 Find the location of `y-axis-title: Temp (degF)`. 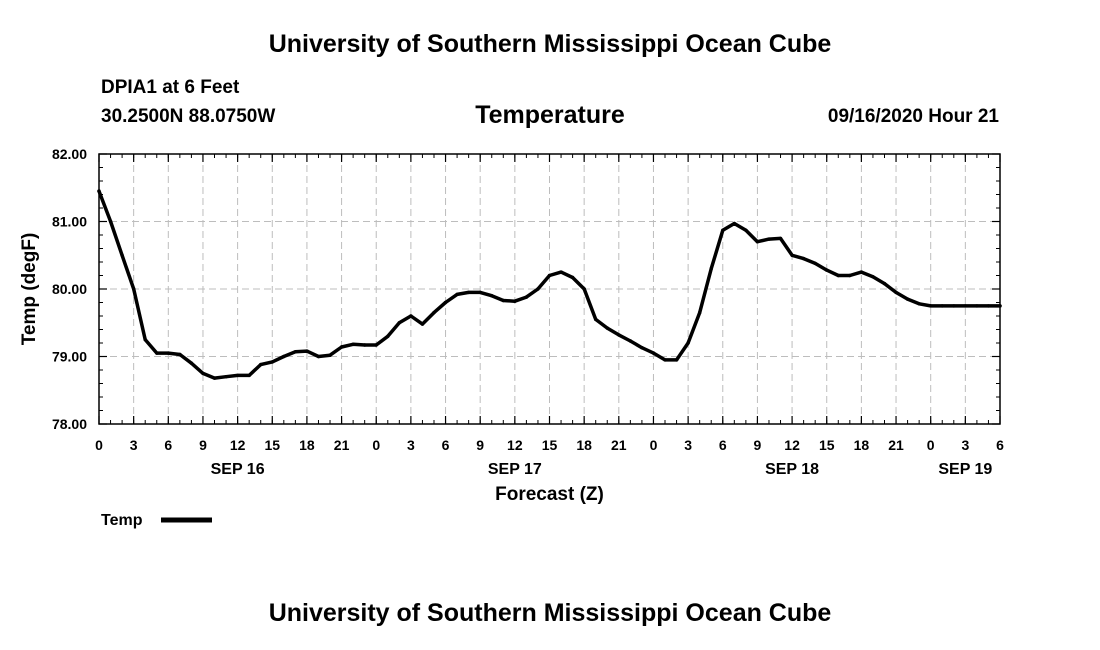

y-axis-title: Temp (degF) is located at coordinates (29, 289).